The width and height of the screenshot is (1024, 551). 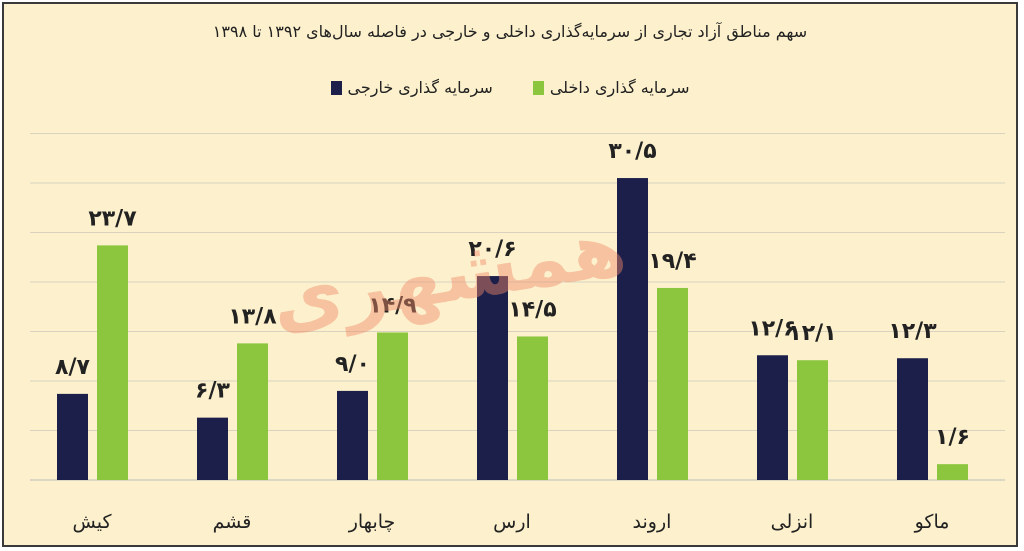 I want to click on data-label: ۱۴/۵, so click(x=532, y=309).